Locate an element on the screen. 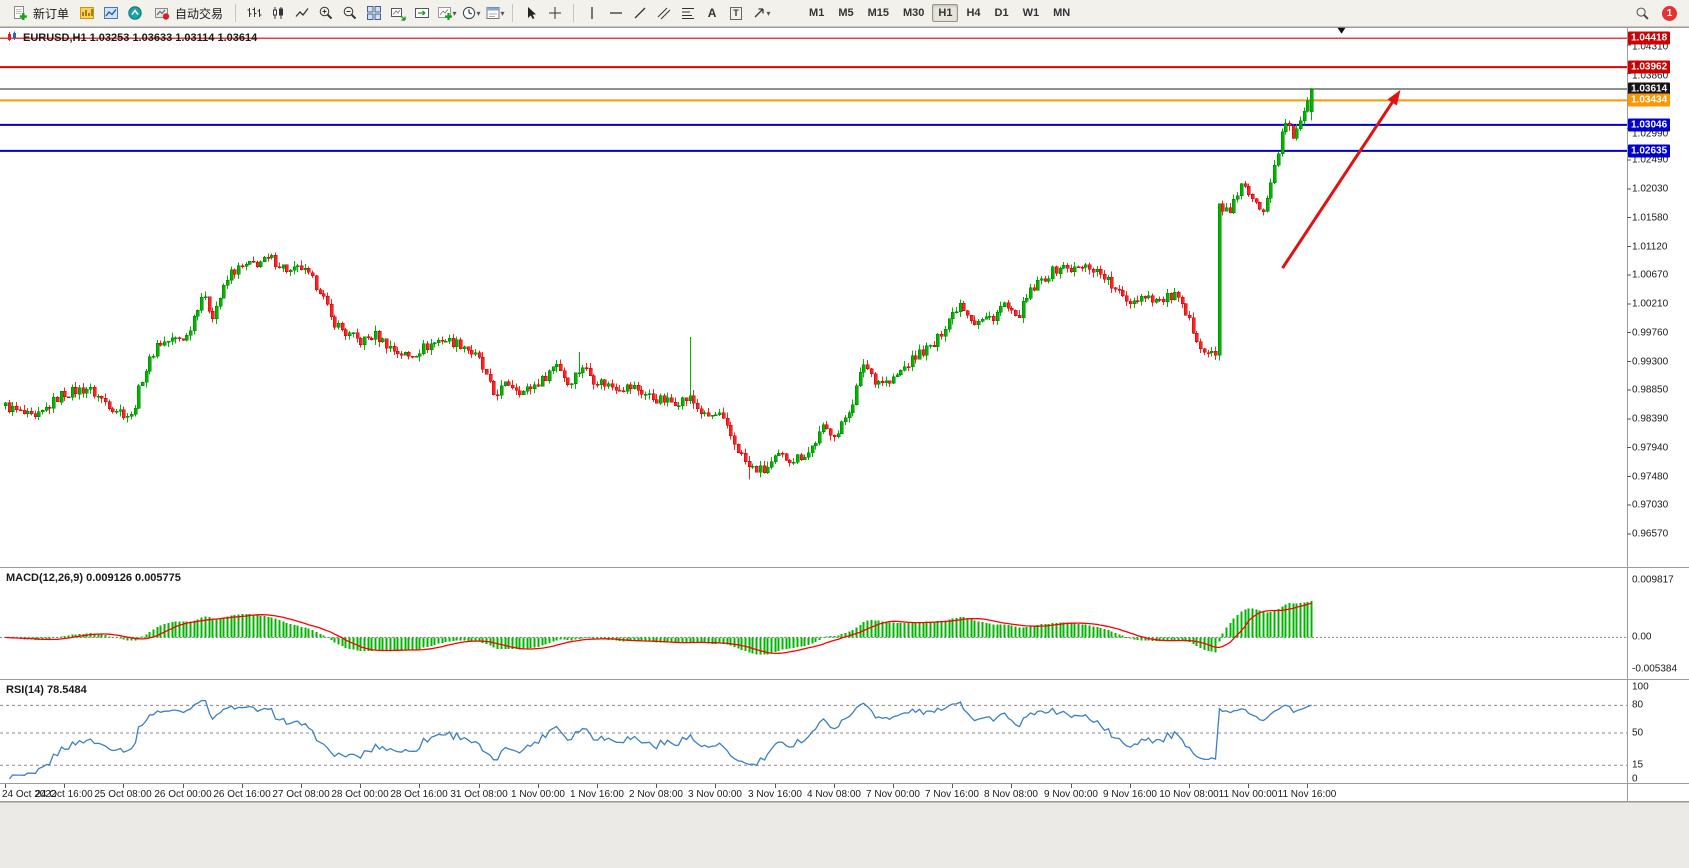 This screenshot has width=1689, height=868. tile-windows-button is located at coordinates (374, 13).